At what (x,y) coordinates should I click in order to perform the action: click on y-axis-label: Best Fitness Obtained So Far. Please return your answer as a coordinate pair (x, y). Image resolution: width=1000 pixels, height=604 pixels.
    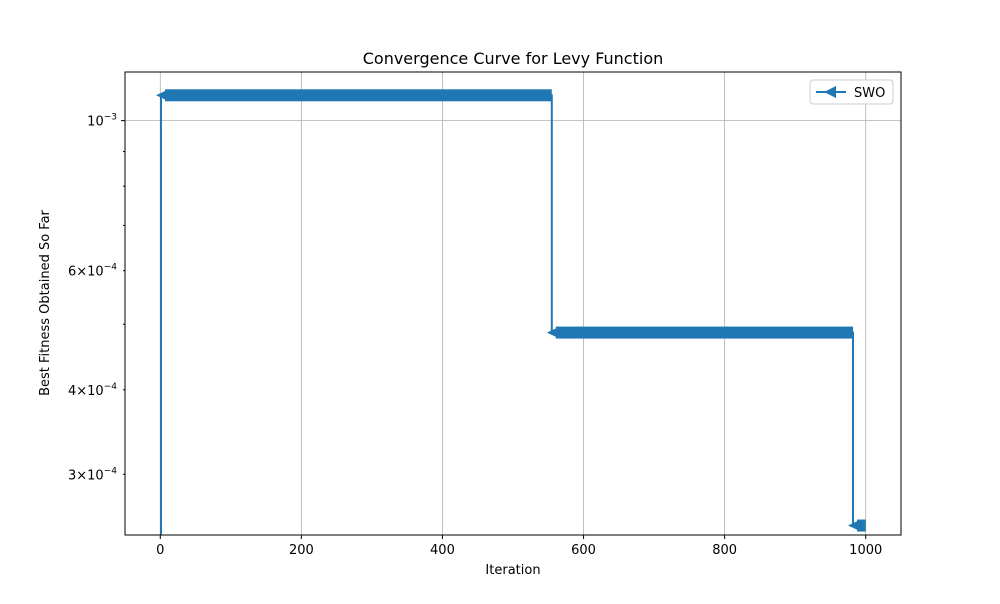
    Looking at the image, I should click on (45, 302).